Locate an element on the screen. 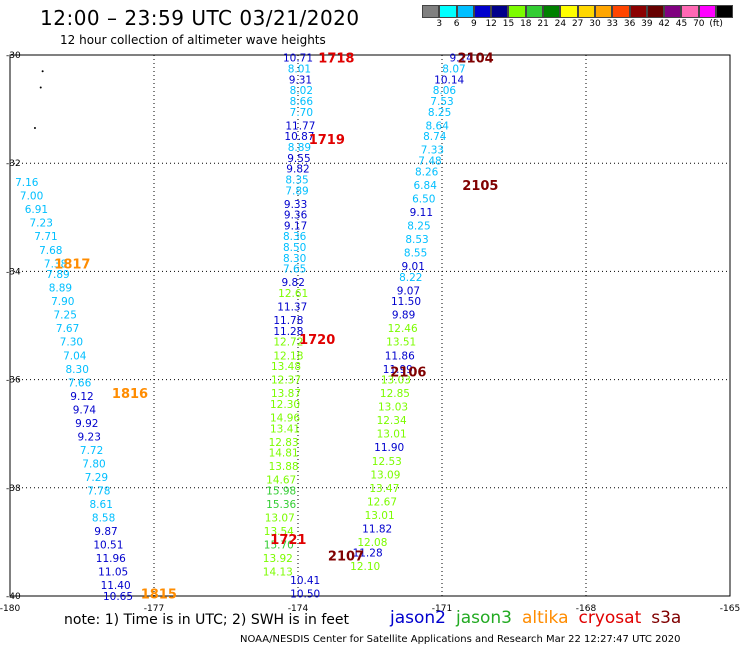 The image size is (740, 650). wave-height-value: 7.04 is located at coordinates (75, 356).